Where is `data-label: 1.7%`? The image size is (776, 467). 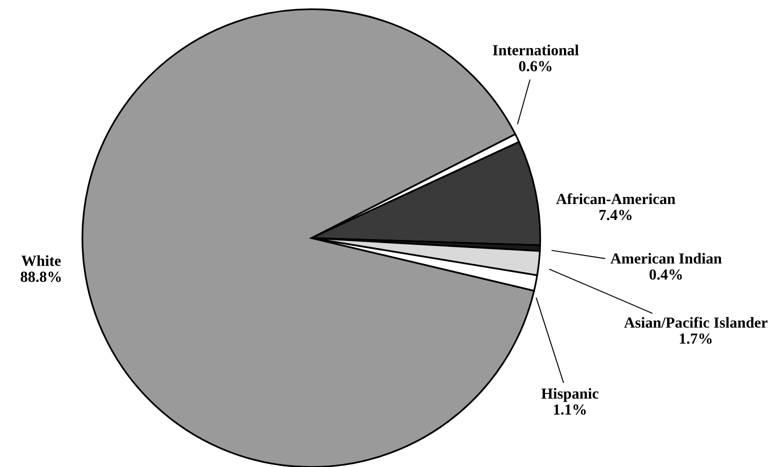 data-label: 1.7% is located at coordinates (696, 338).